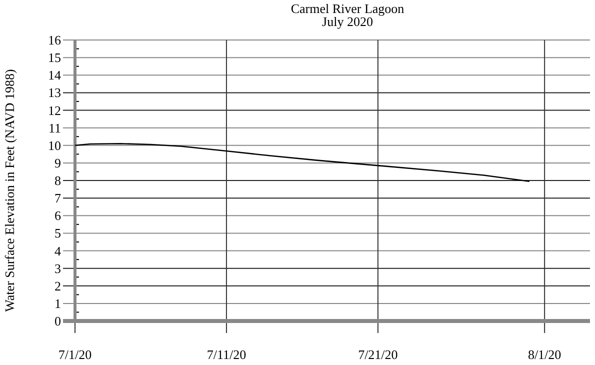  What do you see at coordinates (302, 162) in the screenshot?
I see `line-series` at bounding box center [302, 162].